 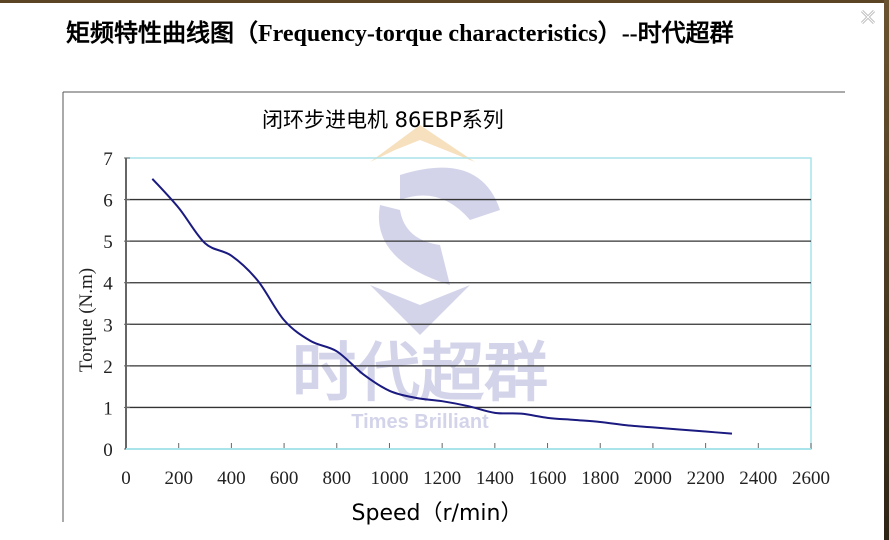 What do you see at coordinates (126, 478) in the screenshot?
I see `x-tick-label: 0` at bounding box center [126, 478].